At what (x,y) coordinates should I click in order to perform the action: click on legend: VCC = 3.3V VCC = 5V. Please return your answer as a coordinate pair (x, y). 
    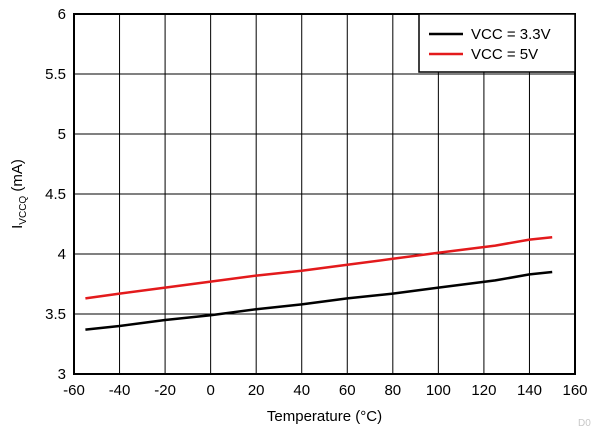
    Looking at the image, I should click on (497, 43).